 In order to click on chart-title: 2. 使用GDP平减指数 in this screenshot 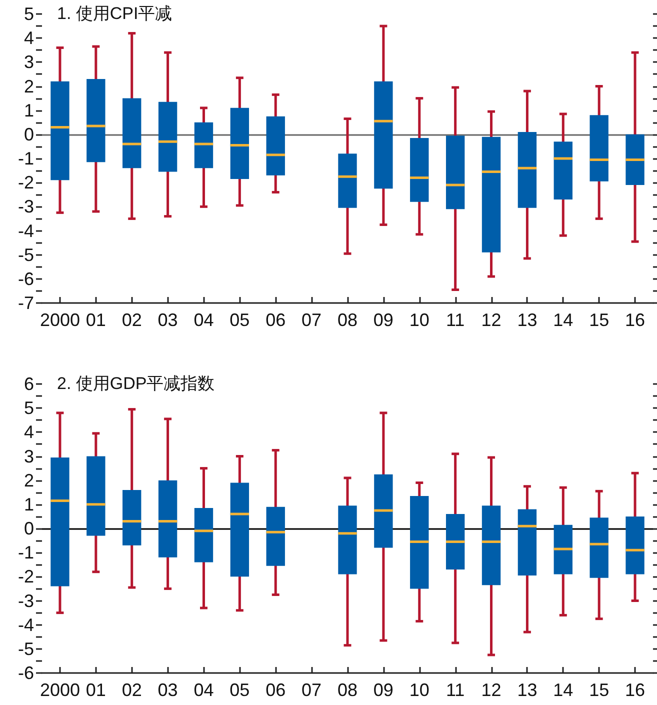, I will do `click(136, 383)`.